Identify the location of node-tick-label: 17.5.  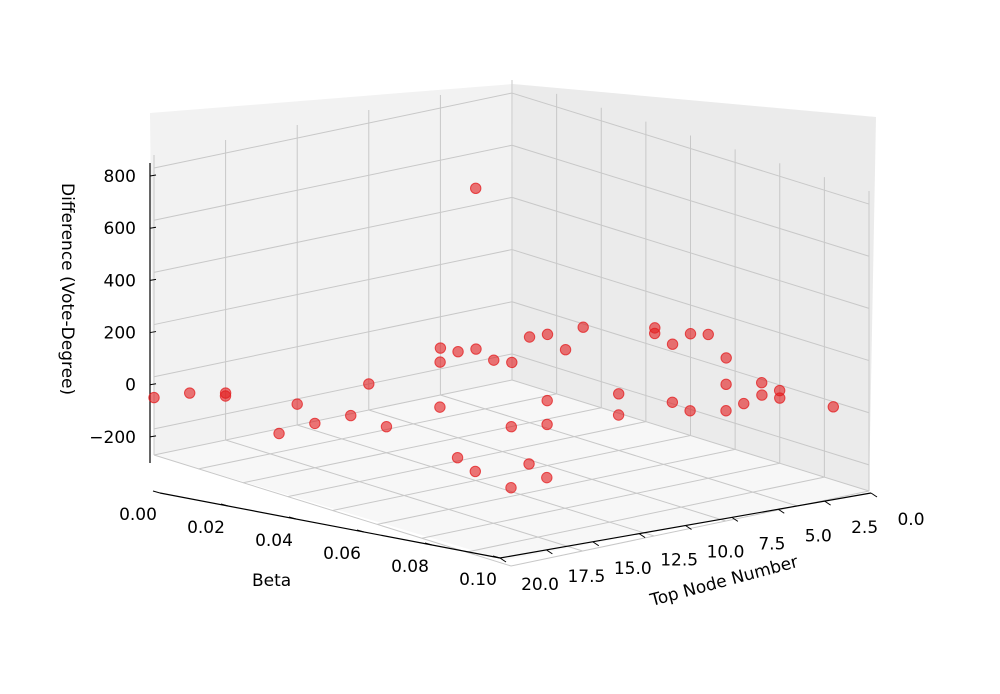
(586, 577).